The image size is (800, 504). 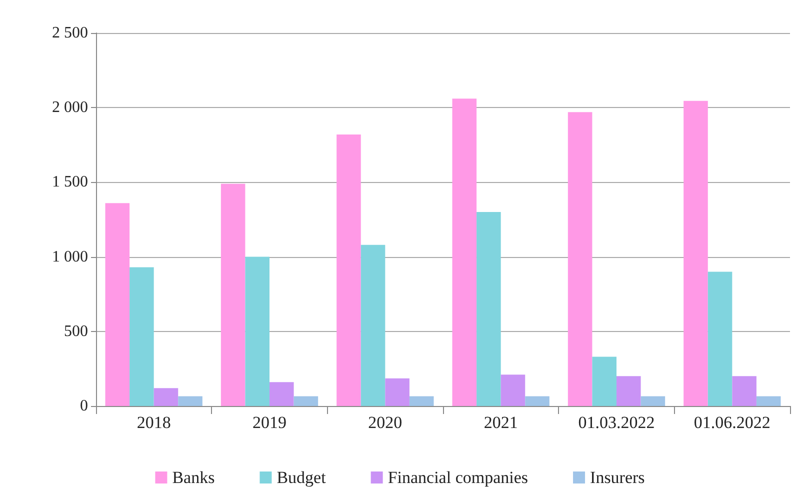 What do you see at coordinates (70, 182) in the screenshot?
I see `y-tick-label: 1 500` at bounding box center [70, 182].